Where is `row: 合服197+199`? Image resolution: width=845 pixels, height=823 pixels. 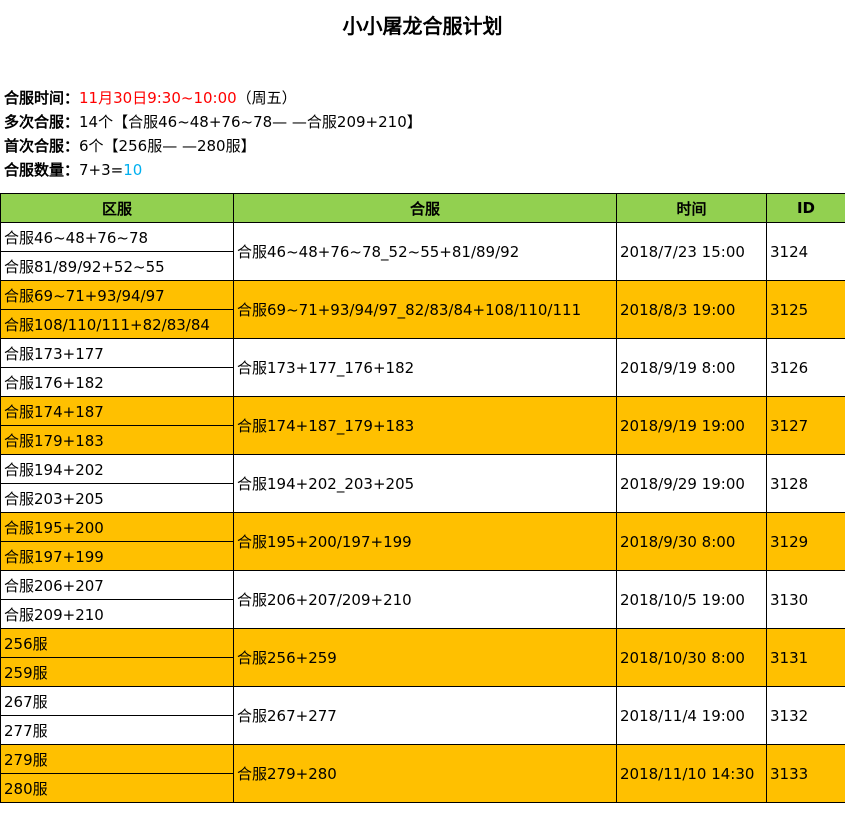 row: 合服197+199 is located at coordinates (422, 556).